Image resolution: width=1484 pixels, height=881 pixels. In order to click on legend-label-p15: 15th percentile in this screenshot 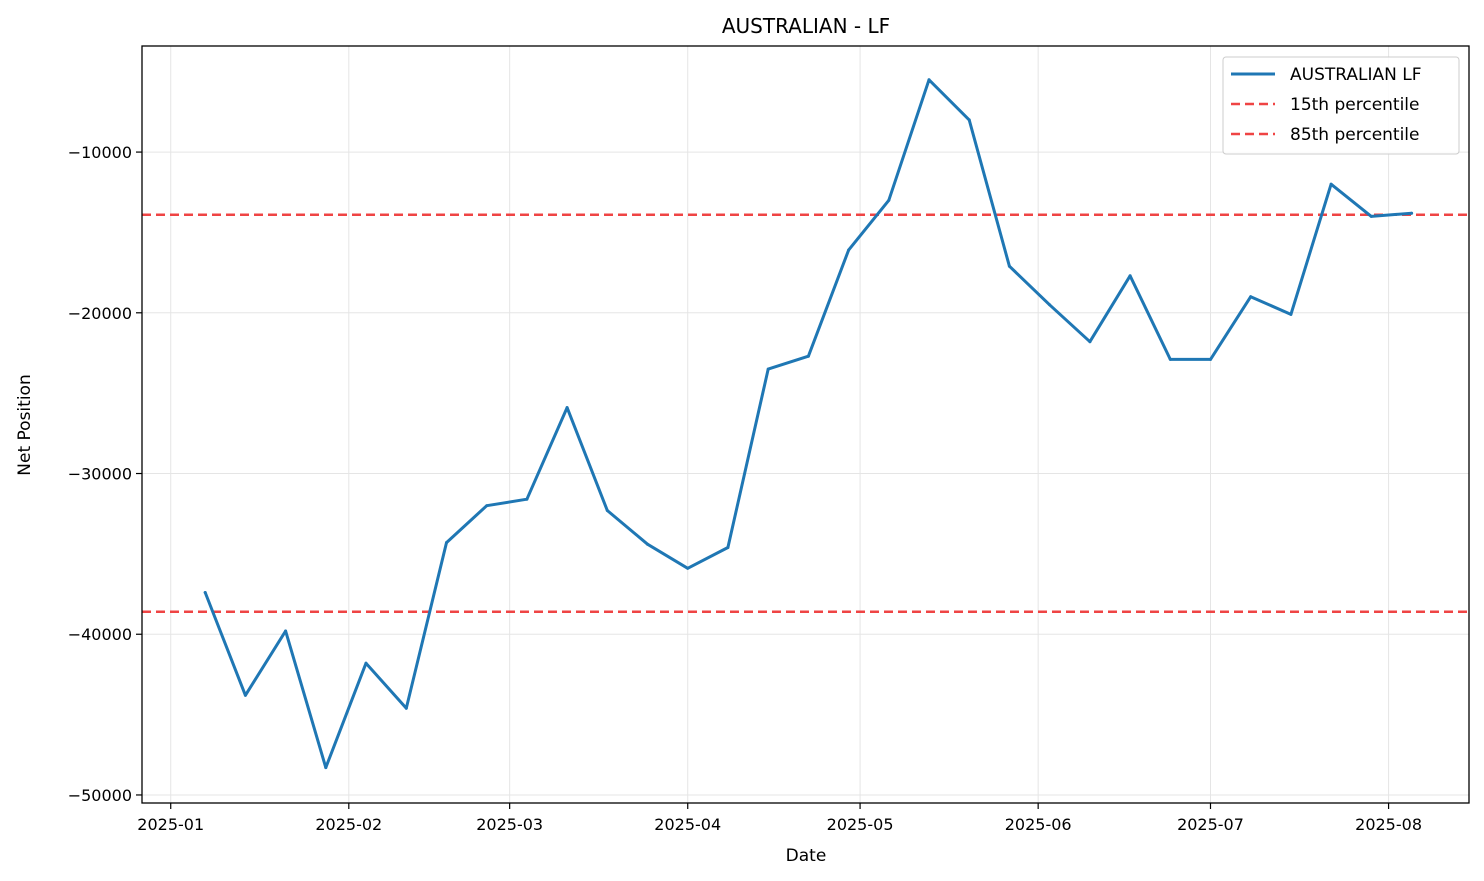, I will do `click(1355, 105)`.